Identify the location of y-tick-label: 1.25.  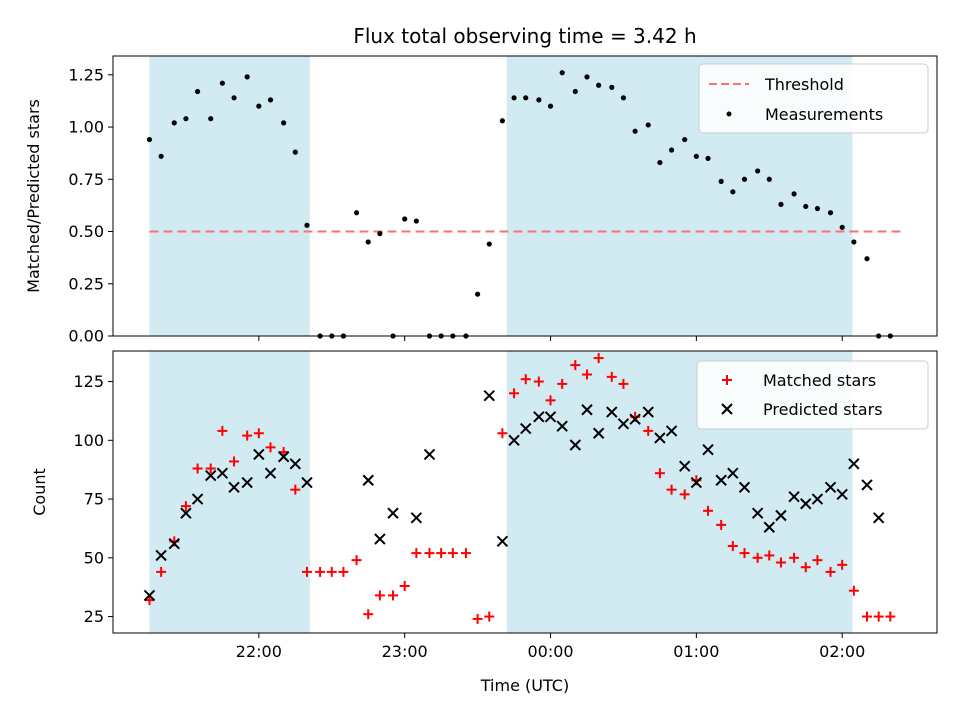
(86, 74).